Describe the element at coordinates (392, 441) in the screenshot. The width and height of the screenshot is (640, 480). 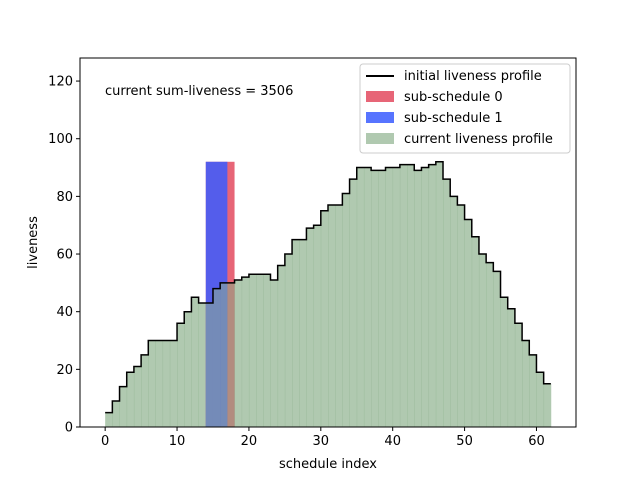
I see `x-tick-label: 40` at that location.